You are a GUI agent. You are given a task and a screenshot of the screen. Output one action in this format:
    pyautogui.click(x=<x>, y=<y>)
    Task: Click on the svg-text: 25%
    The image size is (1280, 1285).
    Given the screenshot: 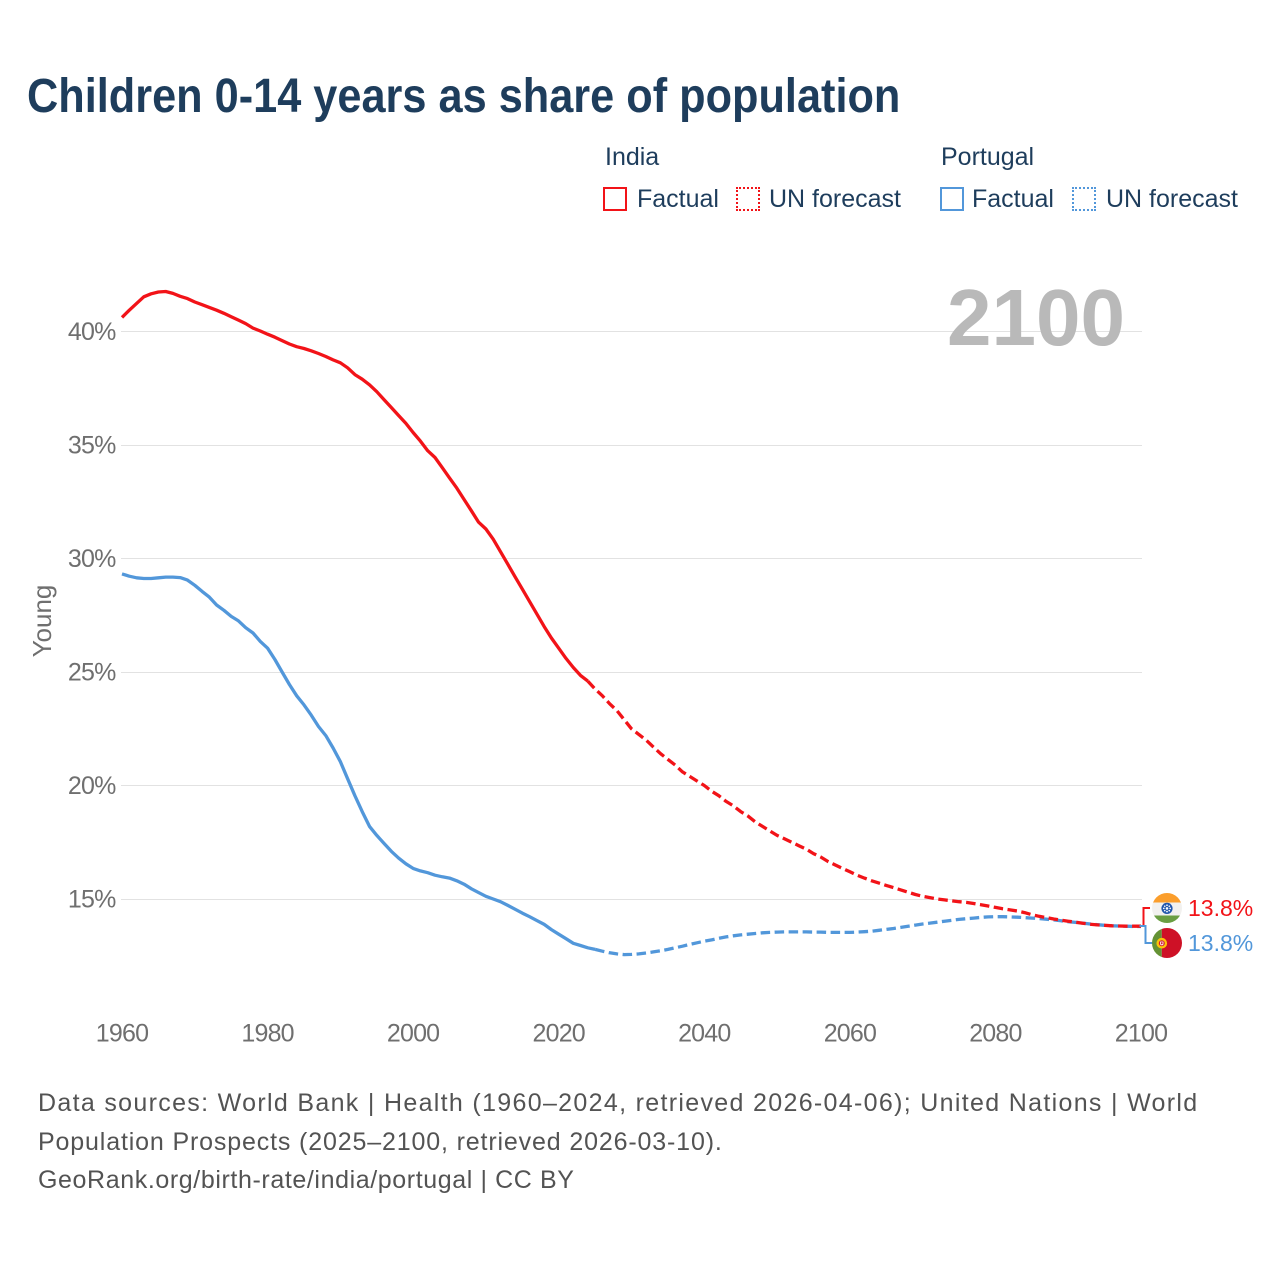 What is the action you would take?
    pyautogui.click(x=92, y=673)
    